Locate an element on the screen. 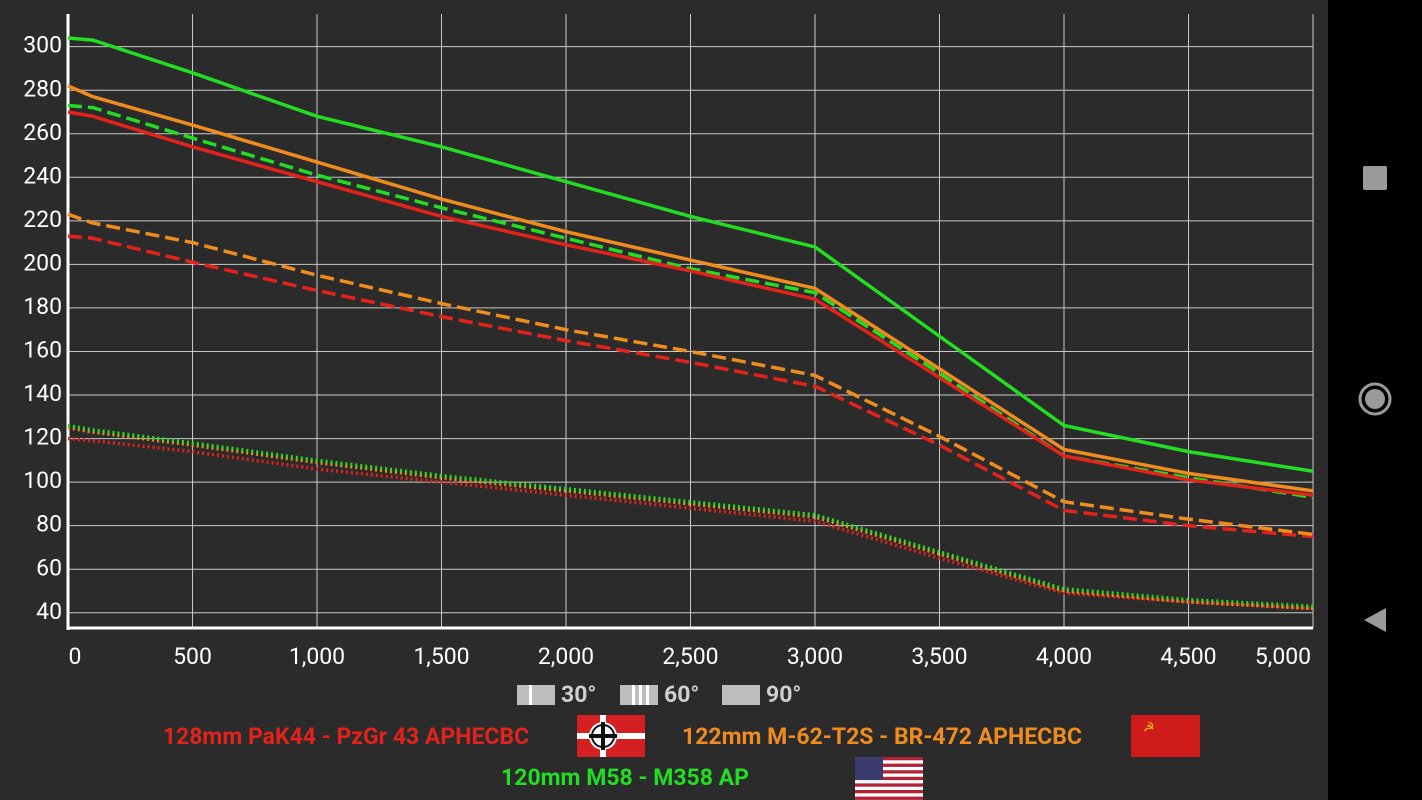 This screenshot has height=800, width=1422. x-tick-label: 4,500 is located at coordinates (1188, 656).